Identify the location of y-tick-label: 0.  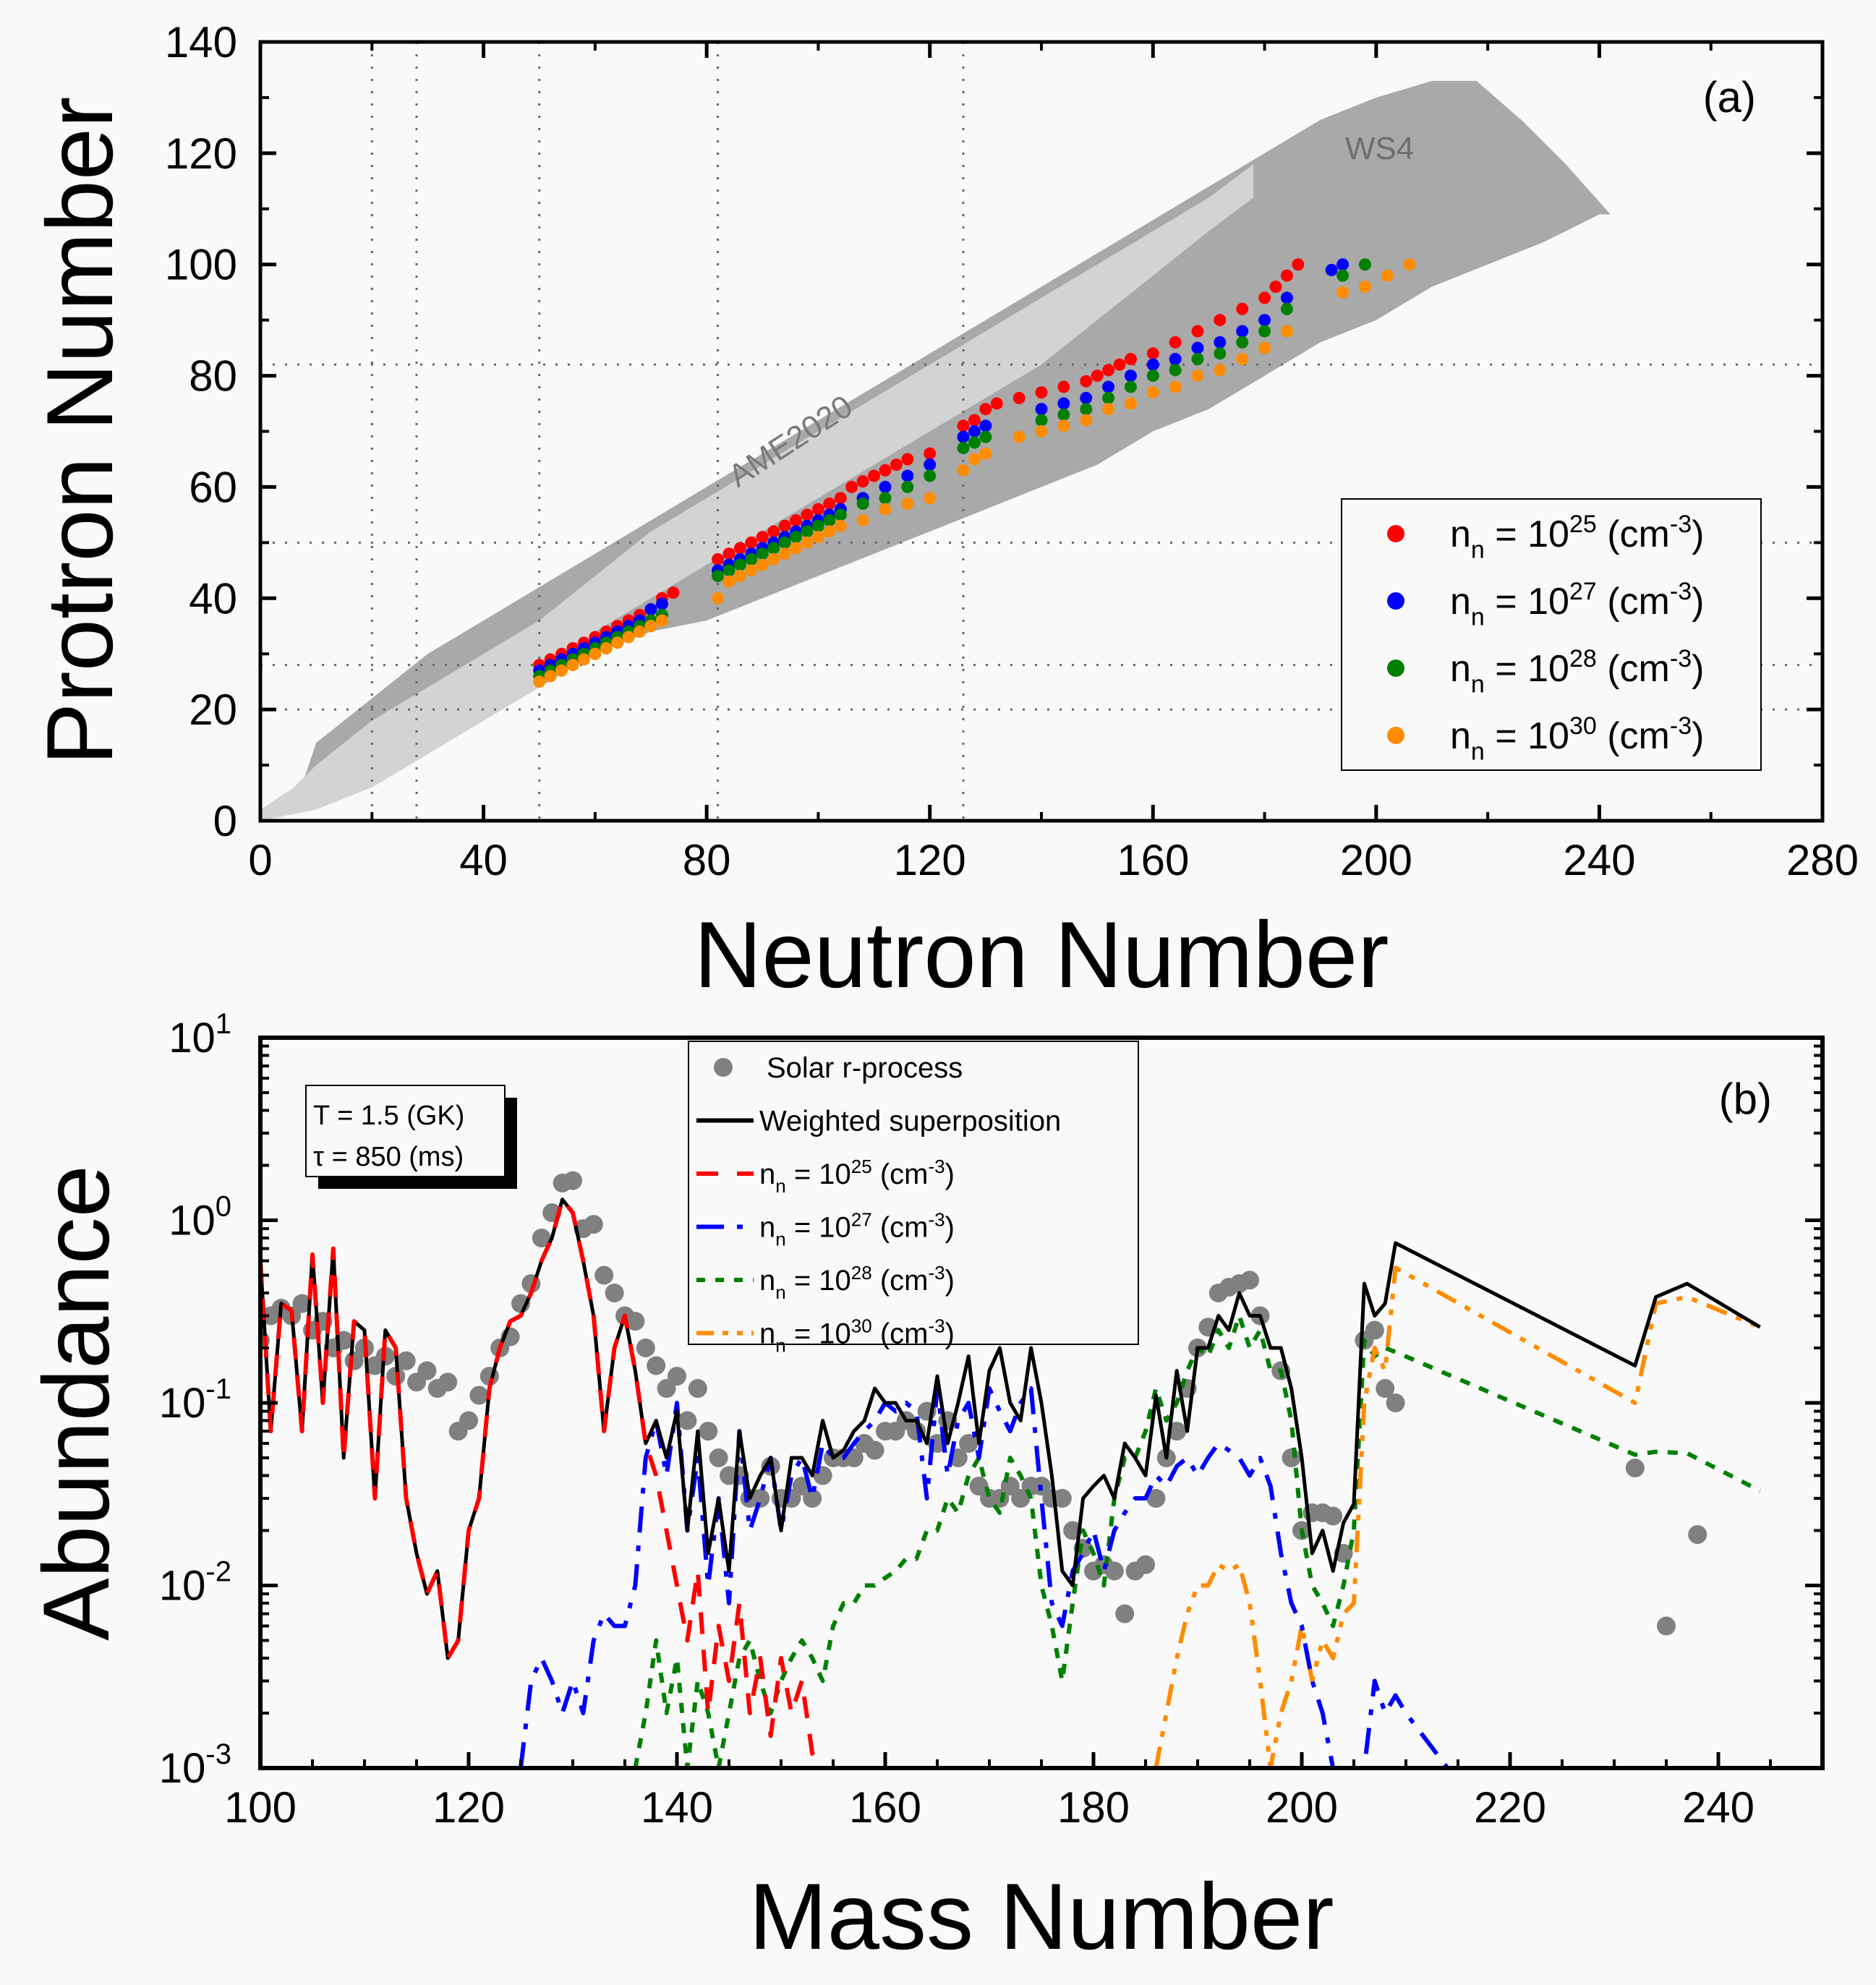
(225, 821).